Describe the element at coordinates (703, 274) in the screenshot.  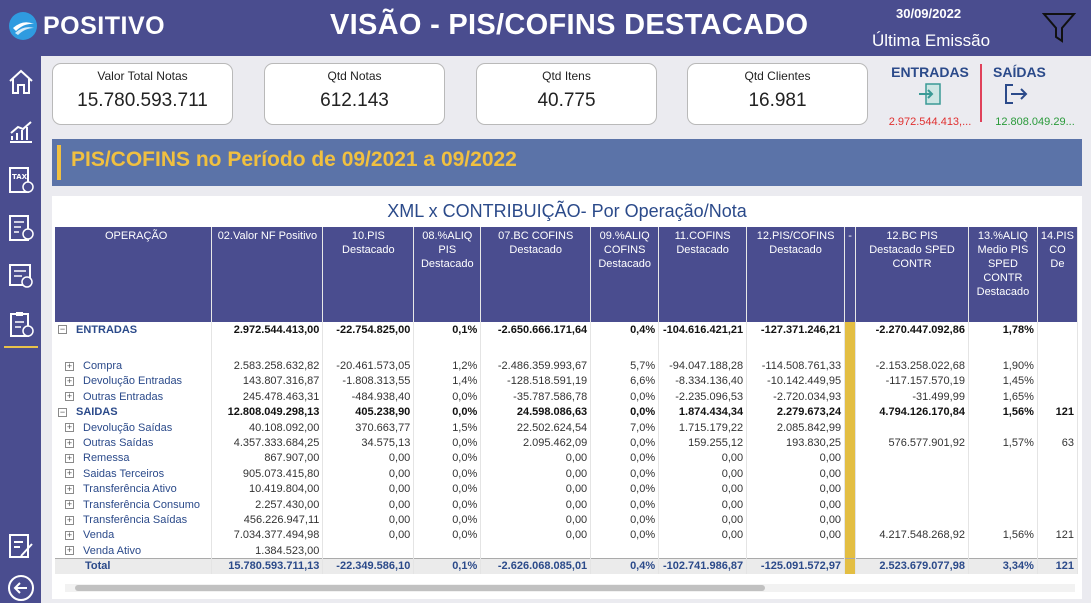
I see `column-header: 11.COFINS Destacado` at that location.